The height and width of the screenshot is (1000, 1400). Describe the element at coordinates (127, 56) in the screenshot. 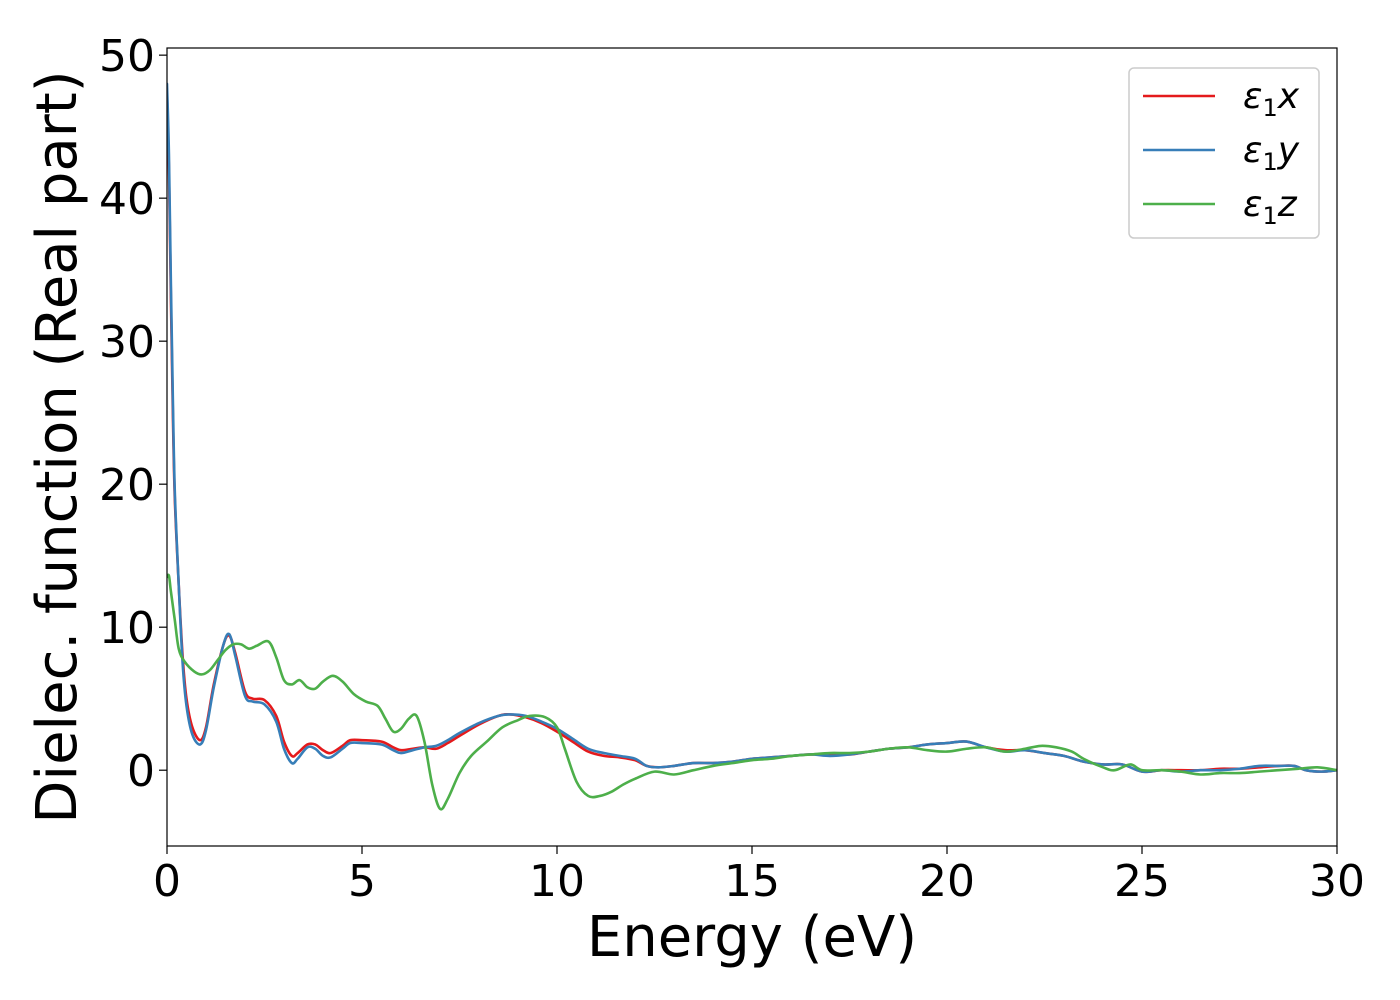

I see `y-tick-label: 50` at that location.